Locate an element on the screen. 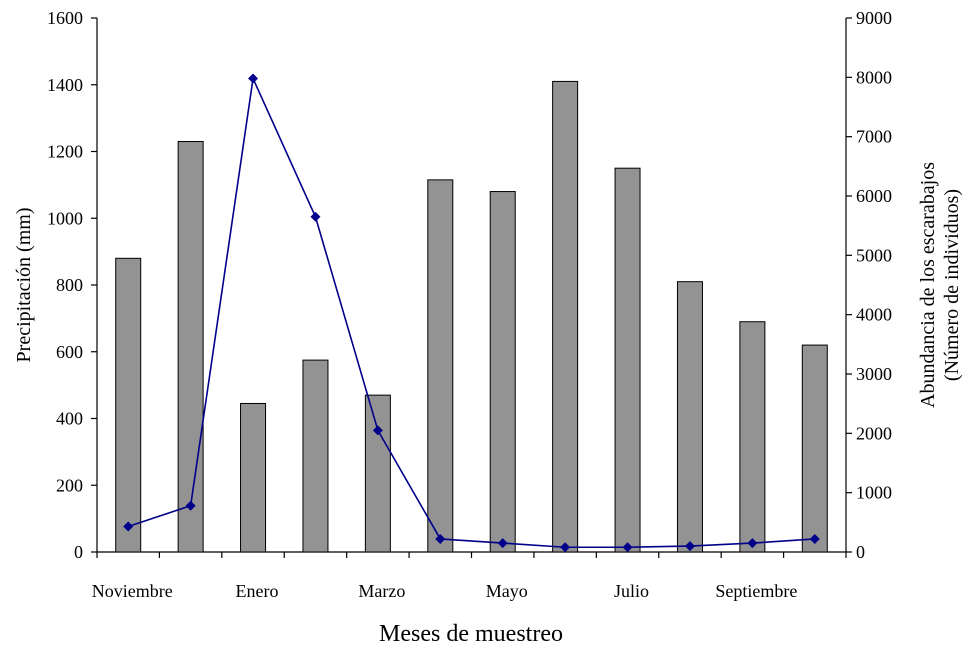 This screenshot has height=648, width=963. right-y-tick-label: 2000 is located at coordinates (874, 433).